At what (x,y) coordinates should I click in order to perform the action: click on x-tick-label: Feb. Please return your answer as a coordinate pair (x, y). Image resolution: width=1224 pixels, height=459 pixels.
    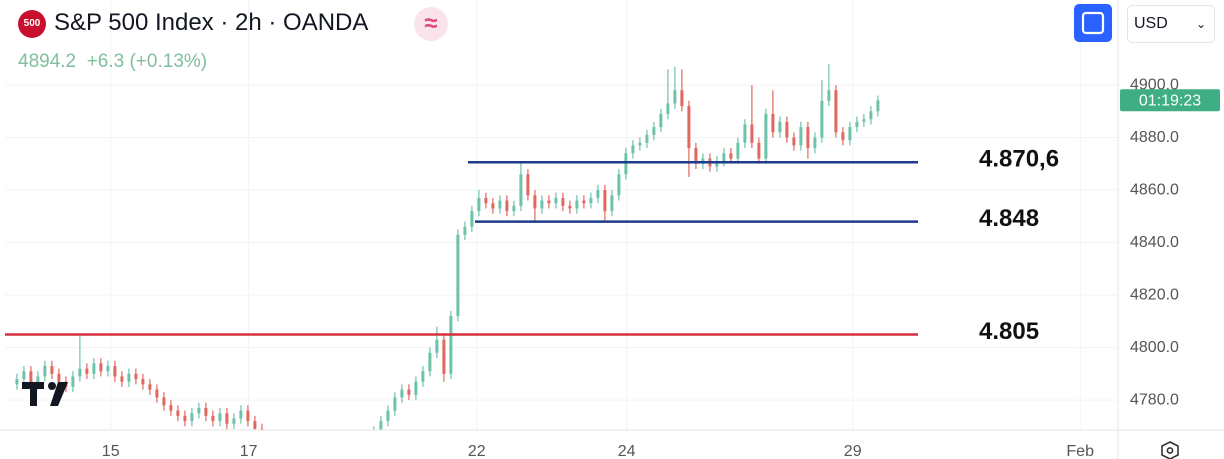
    Looking at the image, I should click on (1080, 451).